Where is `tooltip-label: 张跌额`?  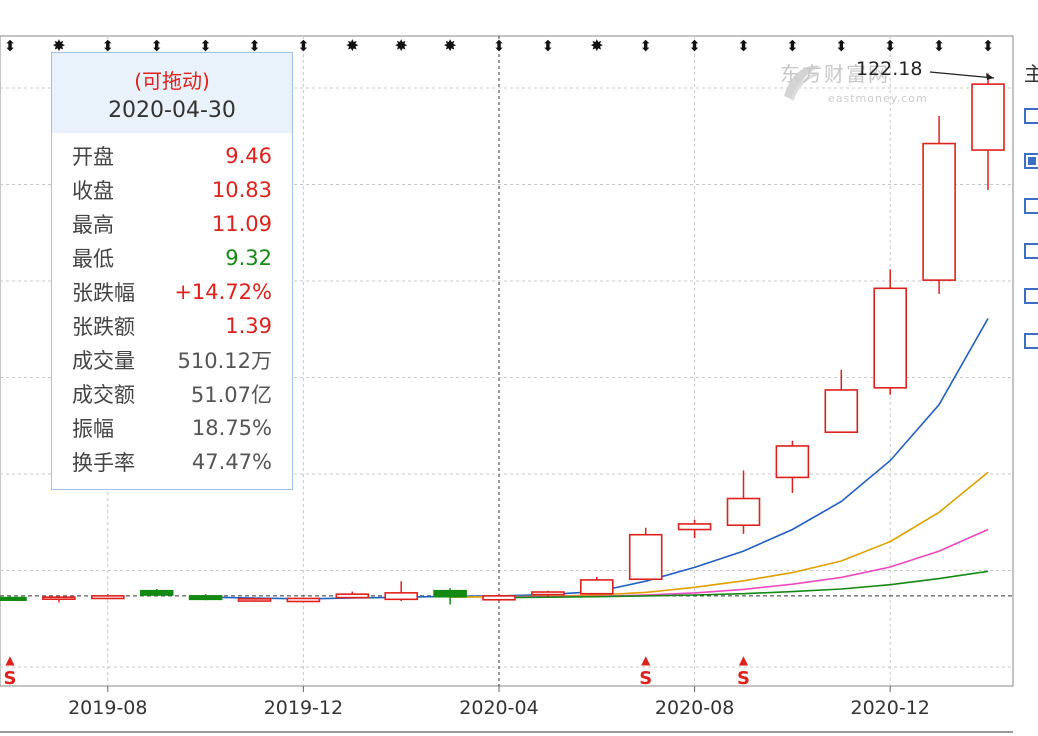 tooltip-label: 张跌额 is located at coordinates (103, 327).